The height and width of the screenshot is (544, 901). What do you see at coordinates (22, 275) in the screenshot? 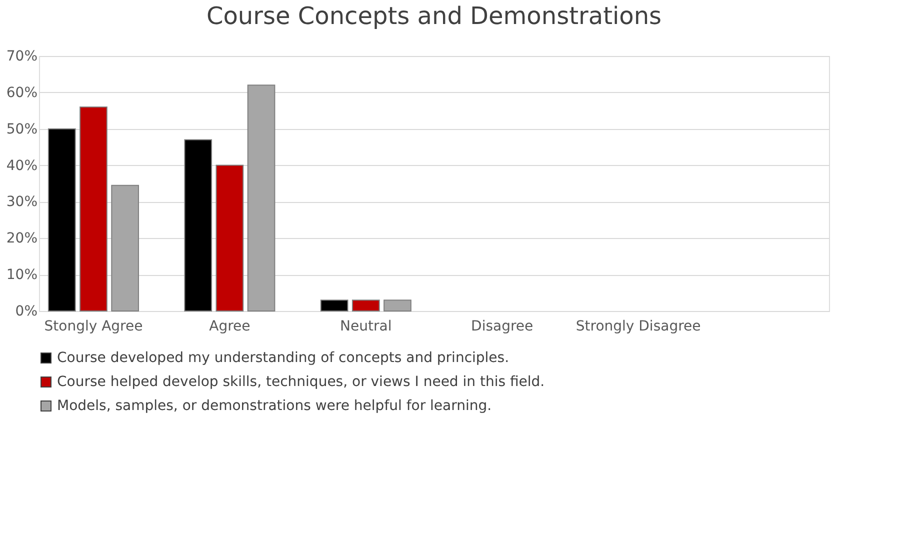
I see `y-tick-label: 10%` at bounding box center [22, 275].